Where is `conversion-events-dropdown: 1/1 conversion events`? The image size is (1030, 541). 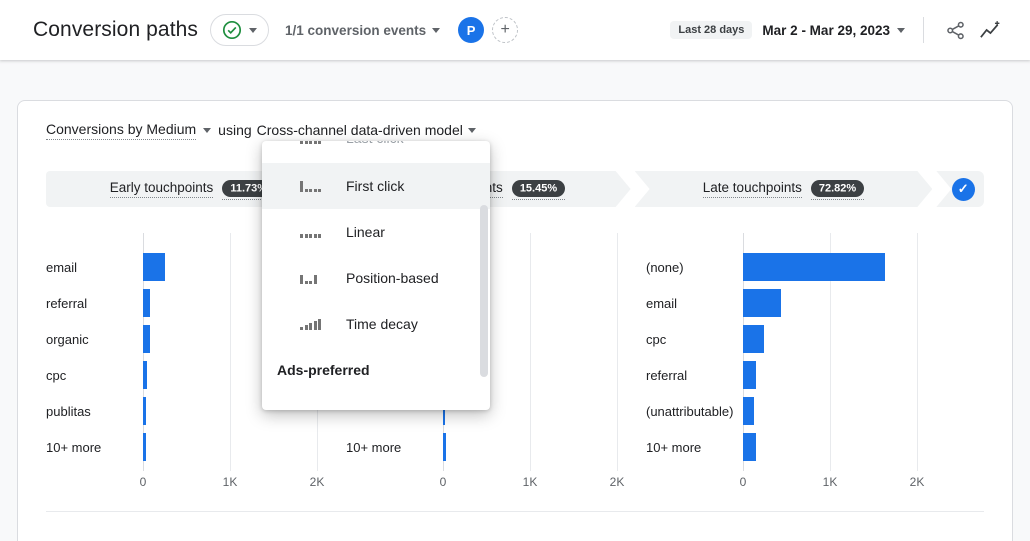 conversion-events-dropdown: 1/1 conversion events is located at coordinates (363, 30).